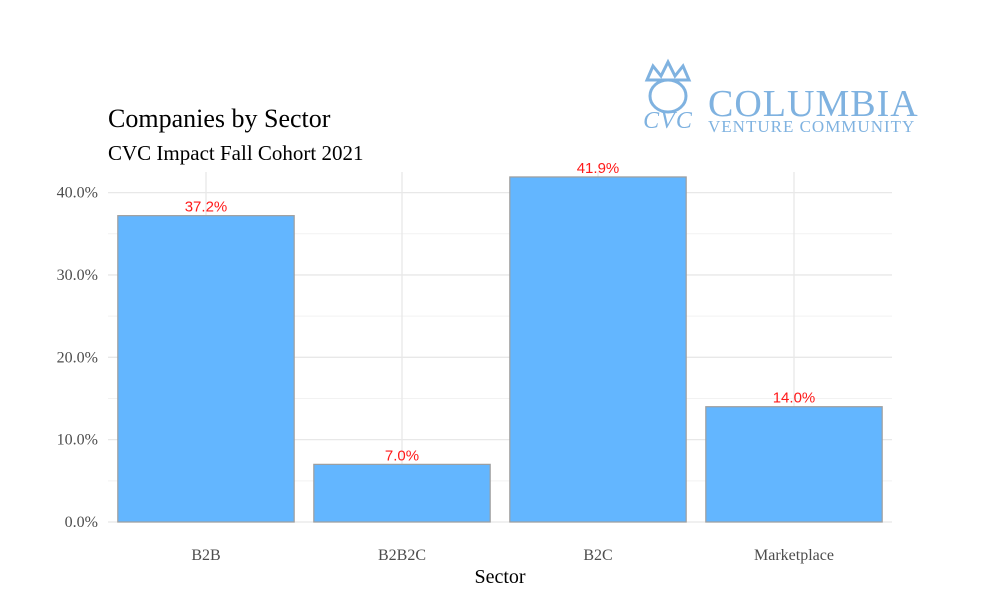 The height and width of the screenshot is (610, 1000). Describe the element at coordinates (402, 493) in the screenshot. I see `bar-b2b2c` at that location.